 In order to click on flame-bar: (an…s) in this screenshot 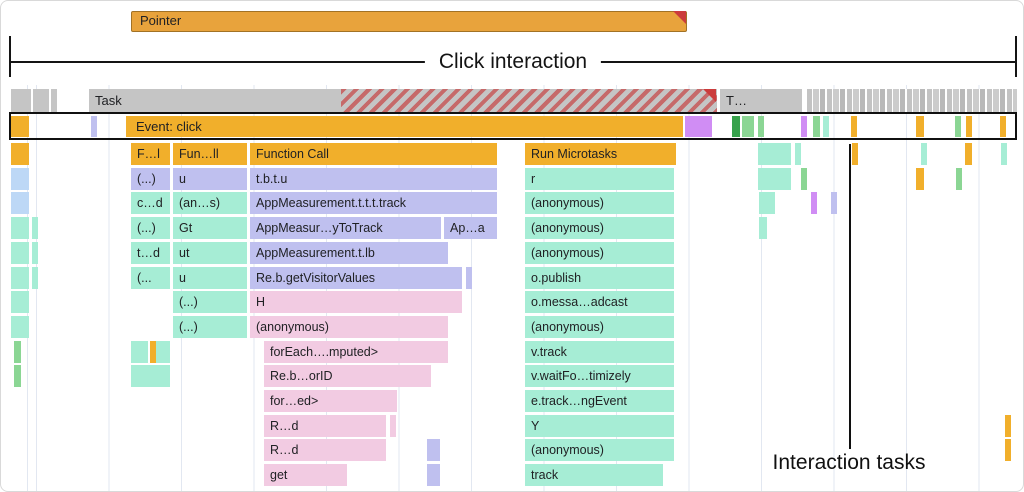, I will do `click(210, 203)`.